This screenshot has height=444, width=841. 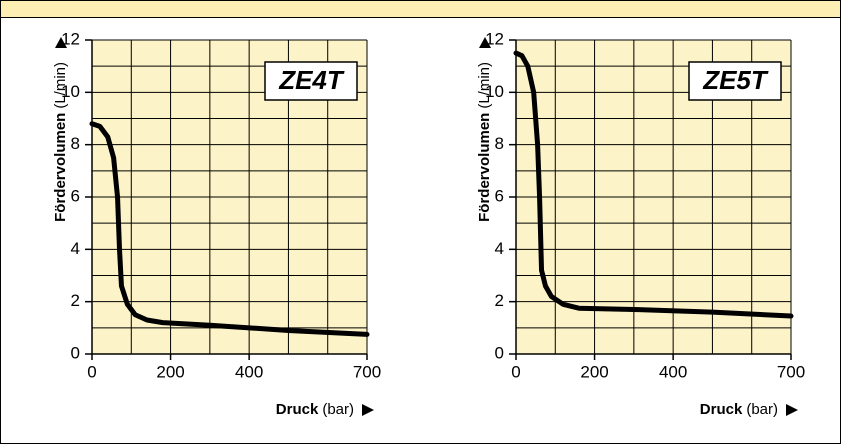 I want to click on header-strip, so click(x=420, y=9).